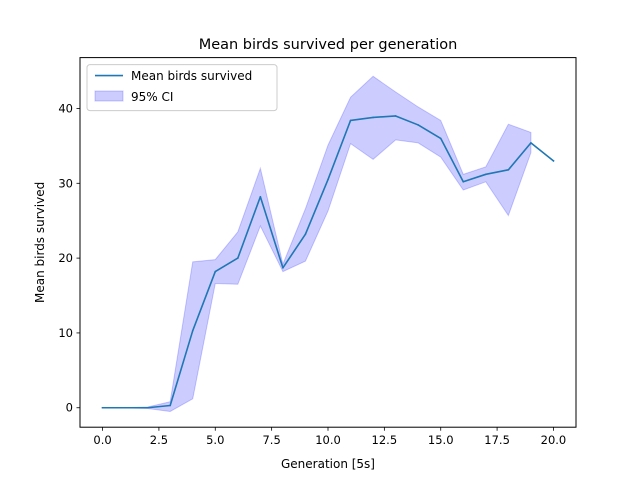 The width and height of the screenshot is (640, 485). What do you see at coordinates (69, 408) in the screenshot?
I see `y-tick-label: 0` at bounding box center [69, 408].